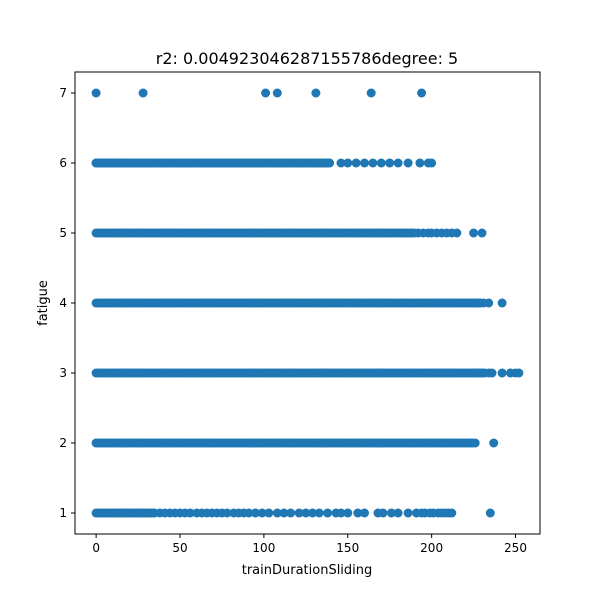 Image resolution: width=600 pixels, height=600 pixels. I want to click on y-axis-ticks: 1 2 3 4 5 6 7, so click(67, 303).